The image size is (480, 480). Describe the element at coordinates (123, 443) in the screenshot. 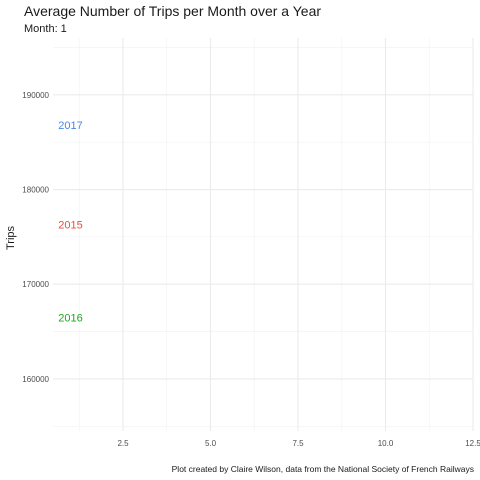

I see `x-tick-label: 2.5` at that location.